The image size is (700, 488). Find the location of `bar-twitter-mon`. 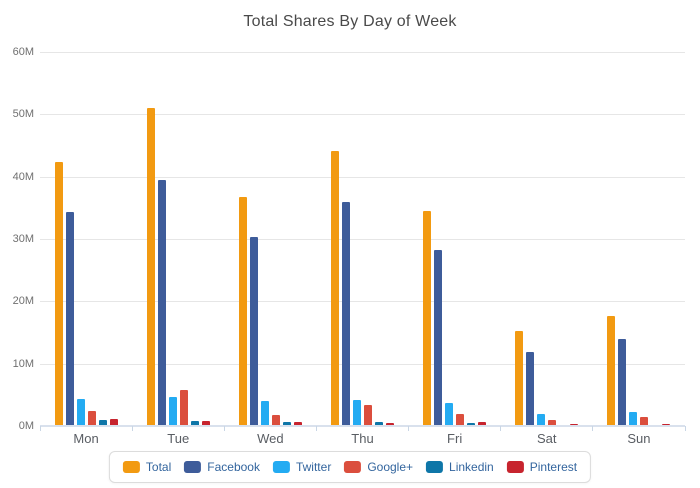

bar-twitter-mon is located at coordinates (80, 412).